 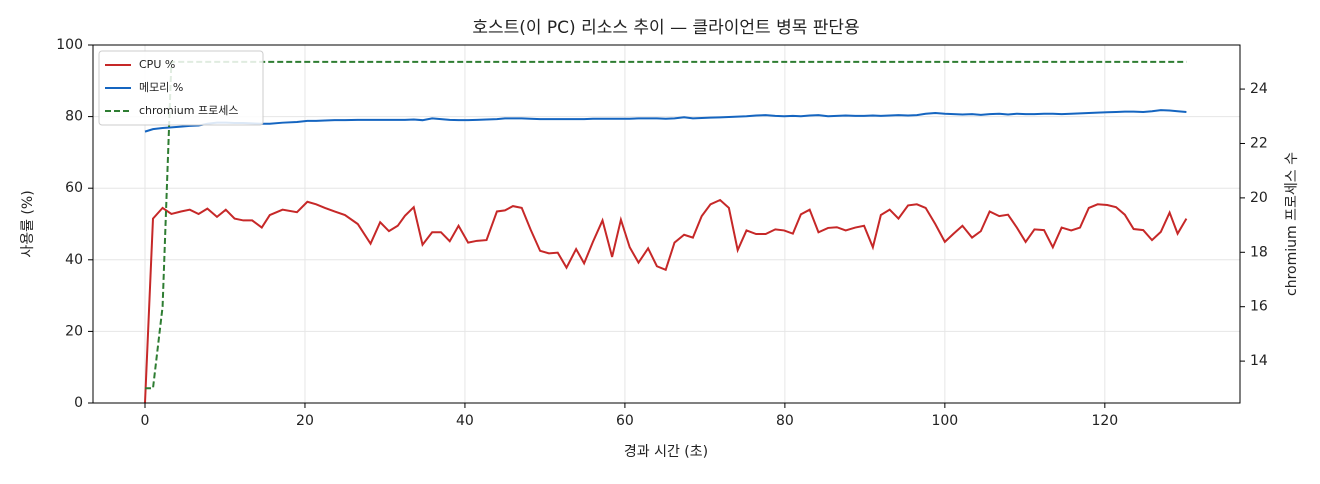 I want to click on legend-label: CPU %, so click(x=157, y=64).